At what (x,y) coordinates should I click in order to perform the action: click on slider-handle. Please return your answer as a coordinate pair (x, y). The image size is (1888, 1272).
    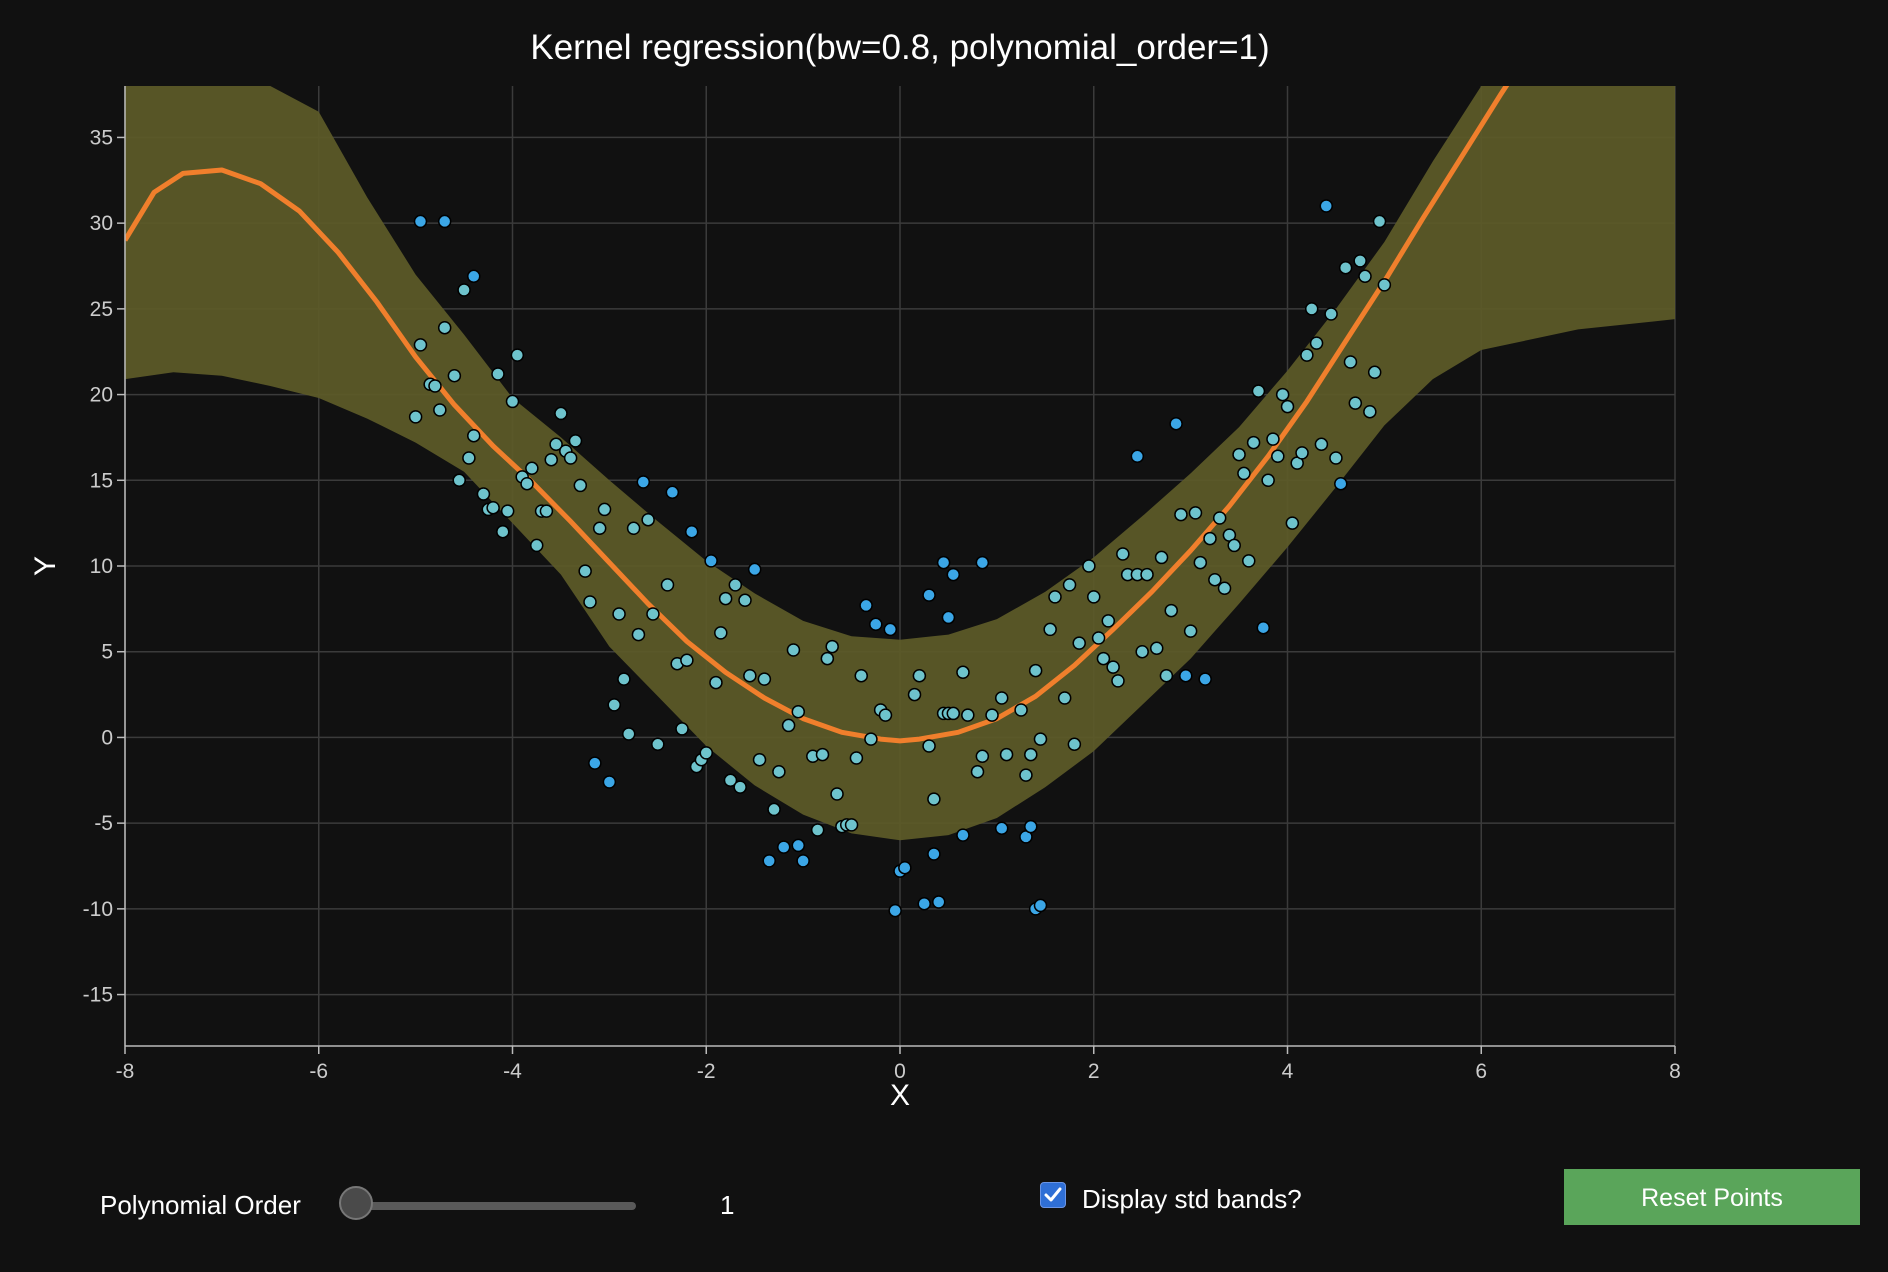
    Looking at the image, I should click on (355, 1203).